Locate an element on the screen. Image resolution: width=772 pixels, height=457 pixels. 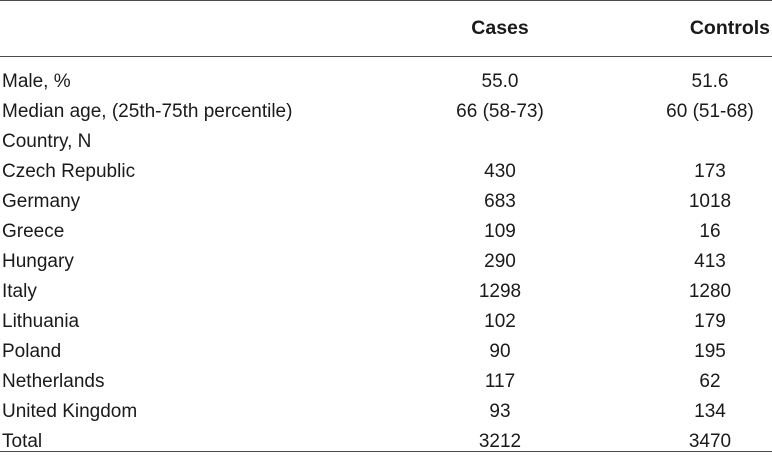
cases-value: 109 is located at coordinates (500, 231).